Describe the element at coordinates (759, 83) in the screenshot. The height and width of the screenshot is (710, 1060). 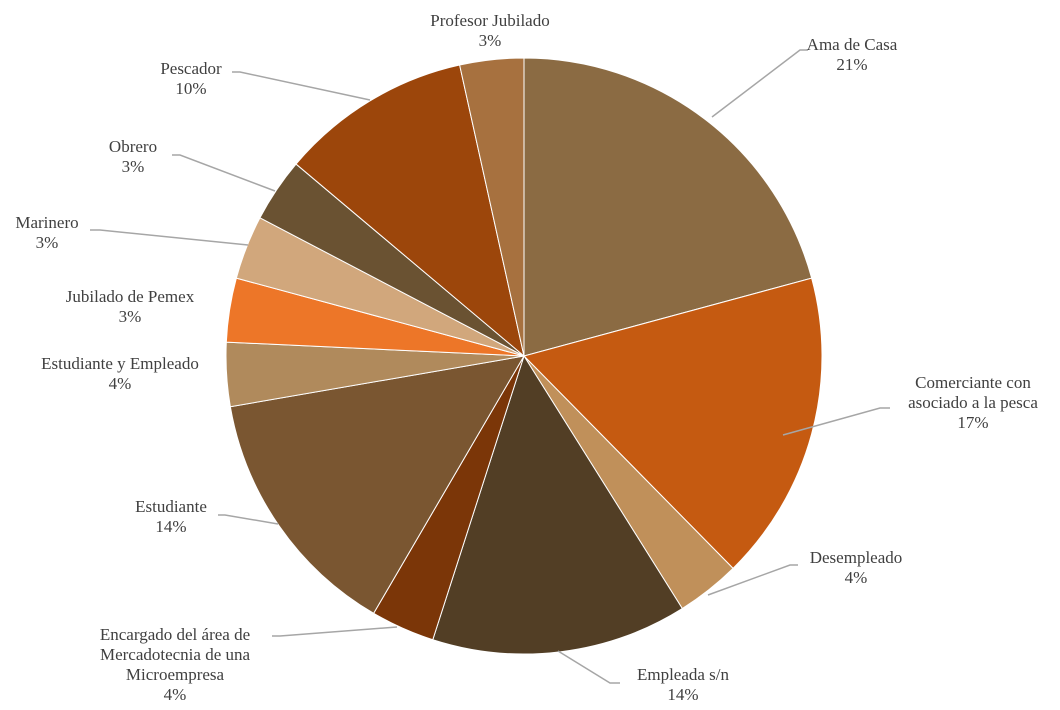
I see `leader-line-ama-de-casa` at that location.